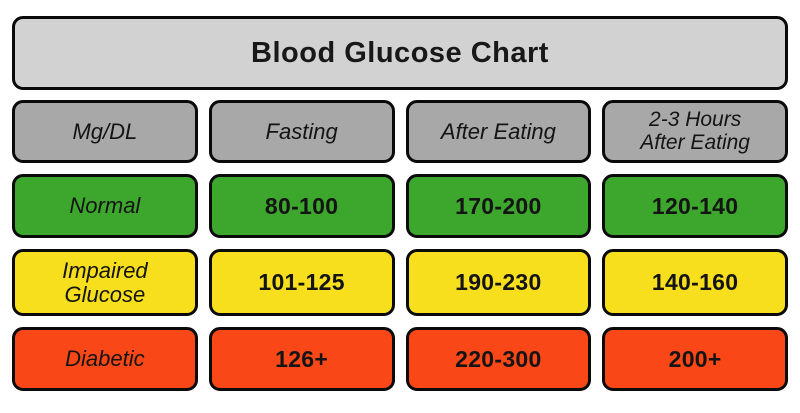 This screenshot has height=413, width=800. I want to click on cell-diabetic-after-eating: 220-300, so click(498, 359).